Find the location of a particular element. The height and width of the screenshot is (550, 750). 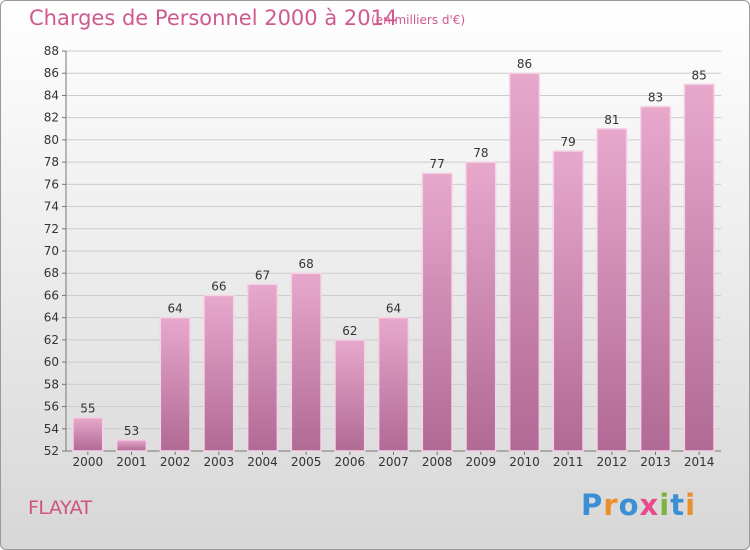

y-tick-label: 68 is located at coordinates (51, 273).